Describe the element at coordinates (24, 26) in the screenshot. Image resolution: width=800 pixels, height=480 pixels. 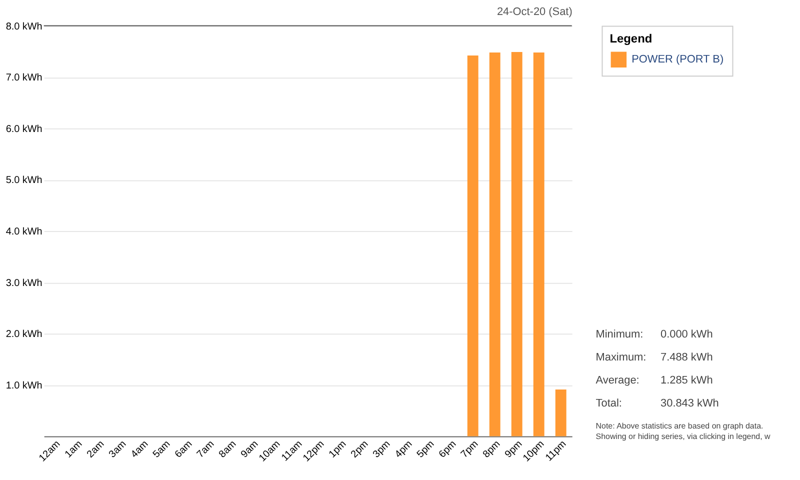
I see `y-tick-label: 8.0 kWh` at that location.